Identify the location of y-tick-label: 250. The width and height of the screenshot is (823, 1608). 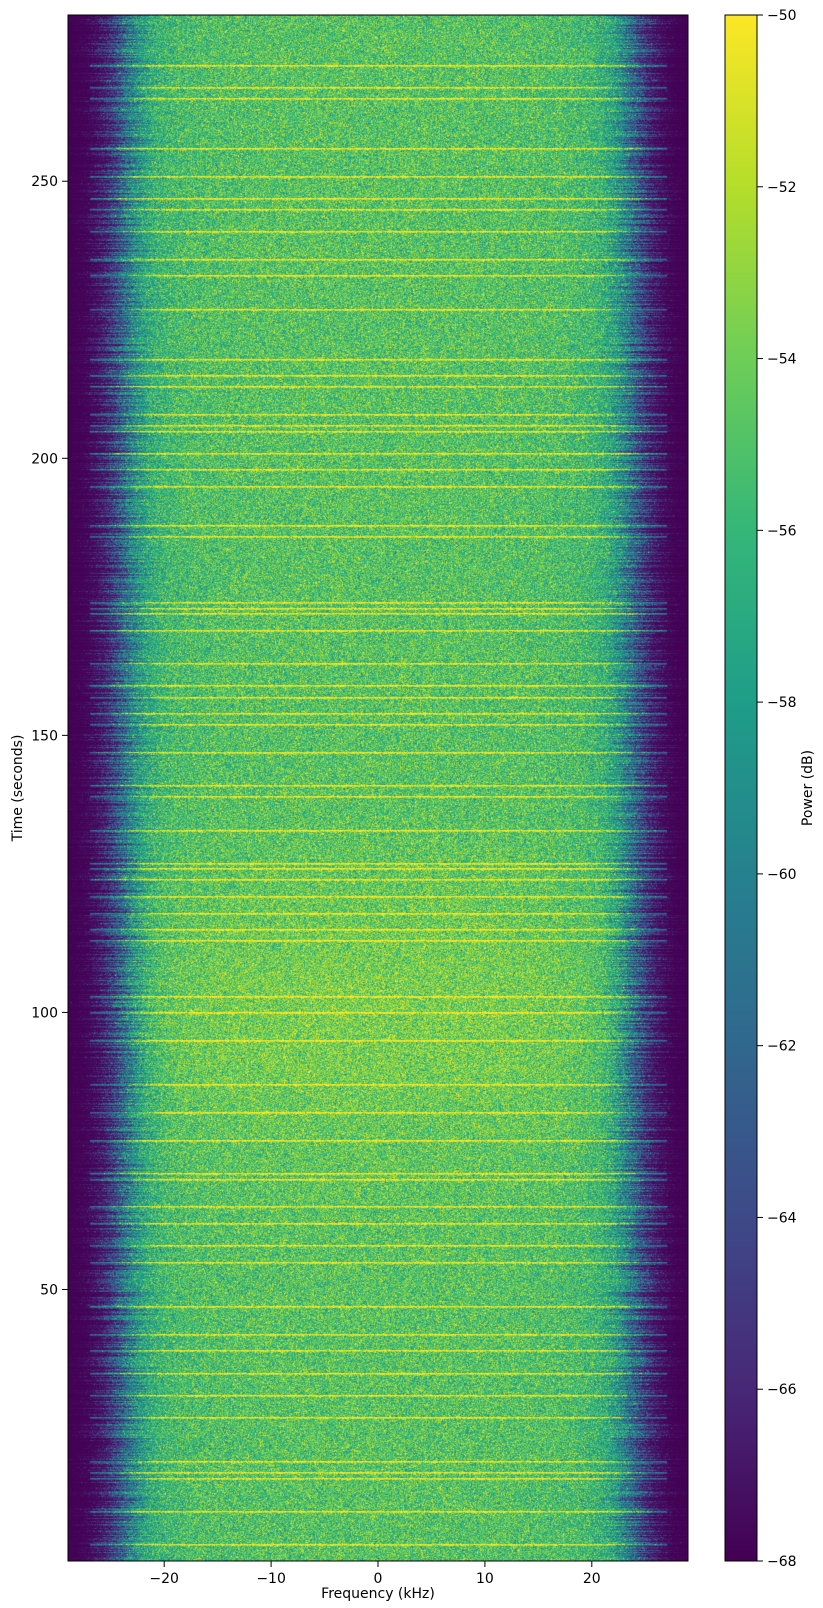
(44, 182).